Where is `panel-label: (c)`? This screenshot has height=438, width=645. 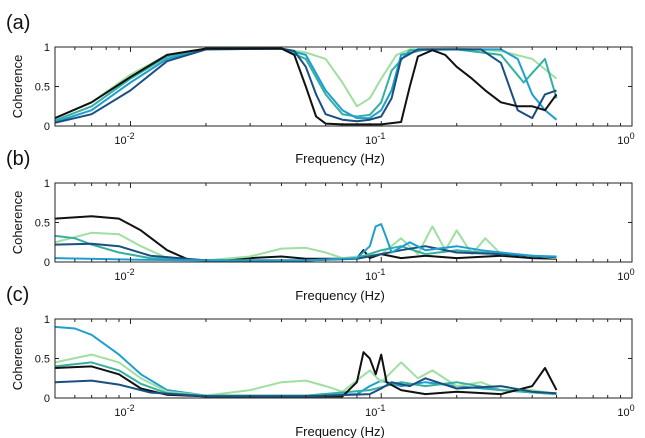 panel-label: (c) is located at coordinates (17, 295).